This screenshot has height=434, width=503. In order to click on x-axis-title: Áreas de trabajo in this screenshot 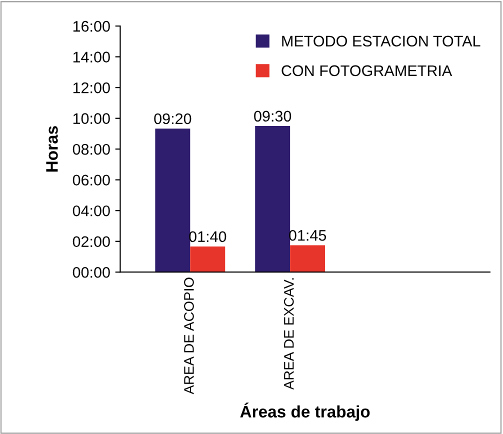, I will do `click(305, 411)`.